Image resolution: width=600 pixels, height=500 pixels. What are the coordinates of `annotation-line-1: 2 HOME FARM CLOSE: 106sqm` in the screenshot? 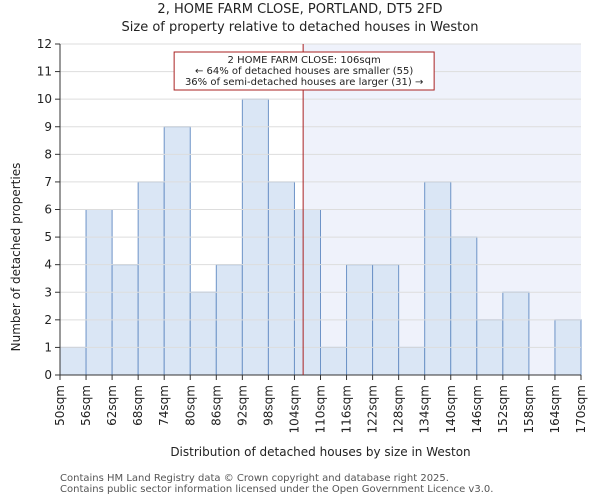 It's located at (304, 60).